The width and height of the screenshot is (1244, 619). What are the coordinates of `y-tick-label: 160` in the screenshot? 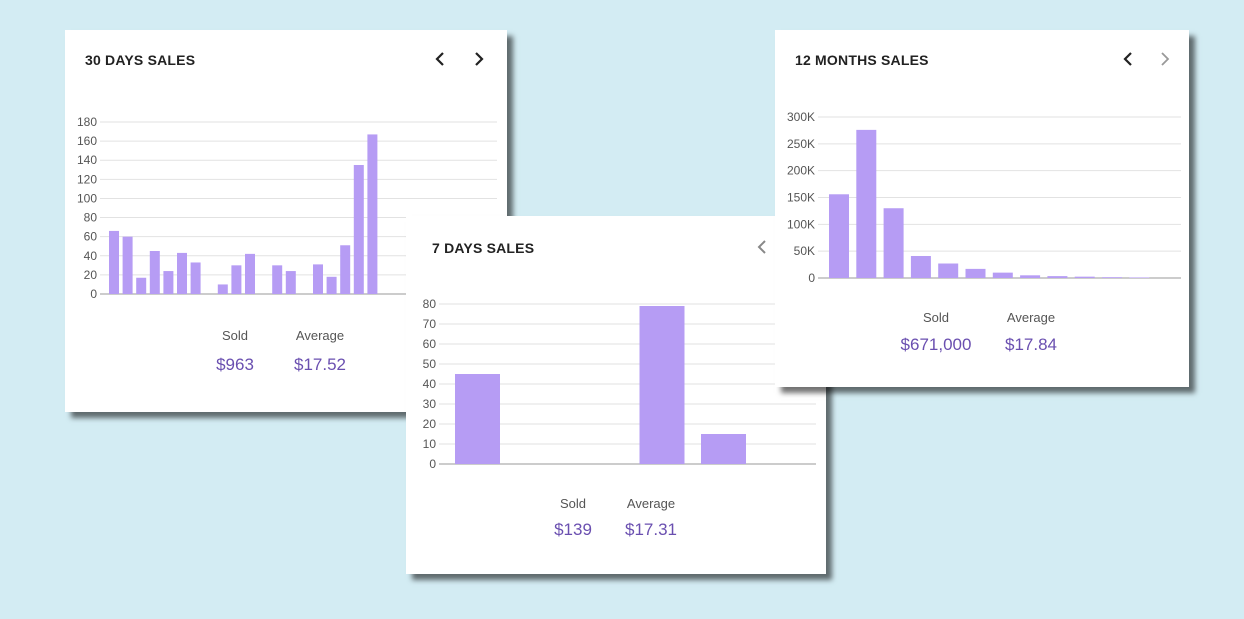 It's located at (87, 141).